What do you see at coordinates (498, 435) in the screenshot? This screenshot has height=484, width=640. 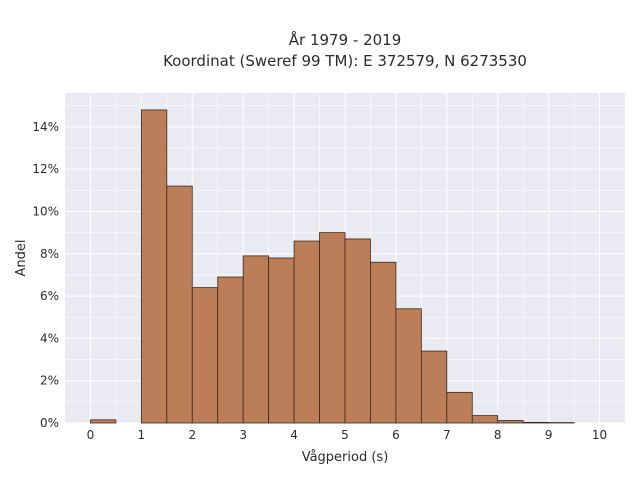 I see `x-tick-label: 8` at bounding box center [498, 435].